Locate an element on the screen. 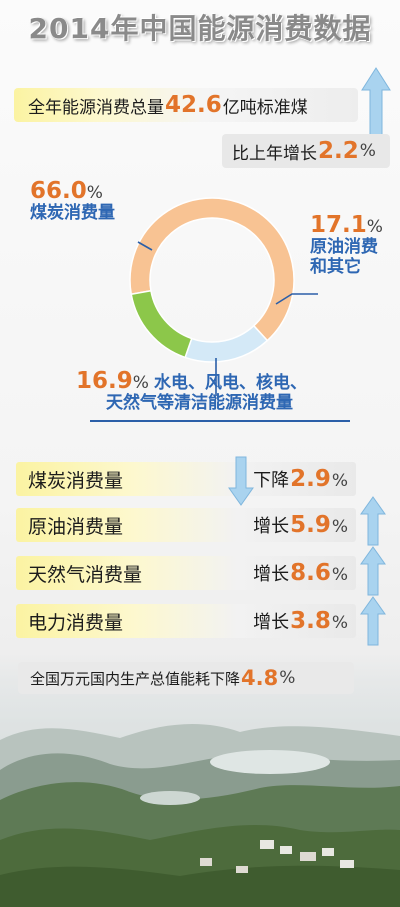 Image resolution: width=400 pixels, height=907 pixels. oil-share-name-line2: 和其它 is located at coordinates (335, 266).